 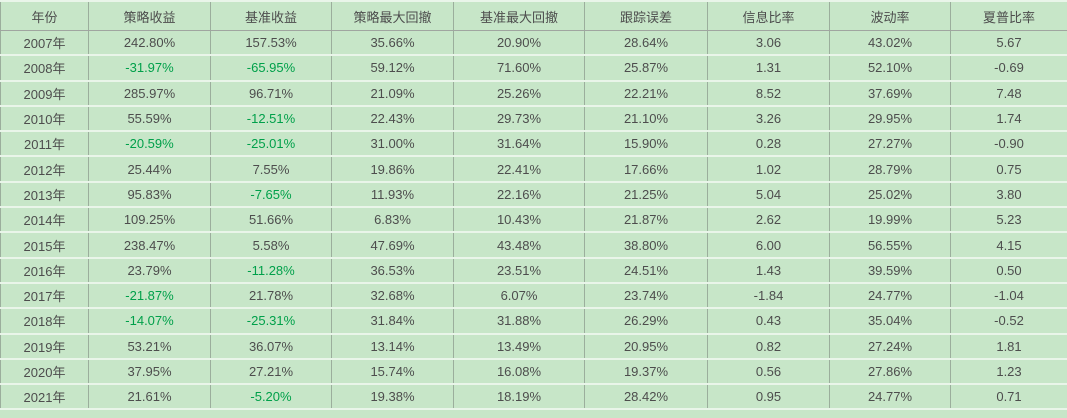 What do you see at coordinates (768, 144) in the screenshot?
I see `value-cell: 0.28` at bounding box center [768, 144].